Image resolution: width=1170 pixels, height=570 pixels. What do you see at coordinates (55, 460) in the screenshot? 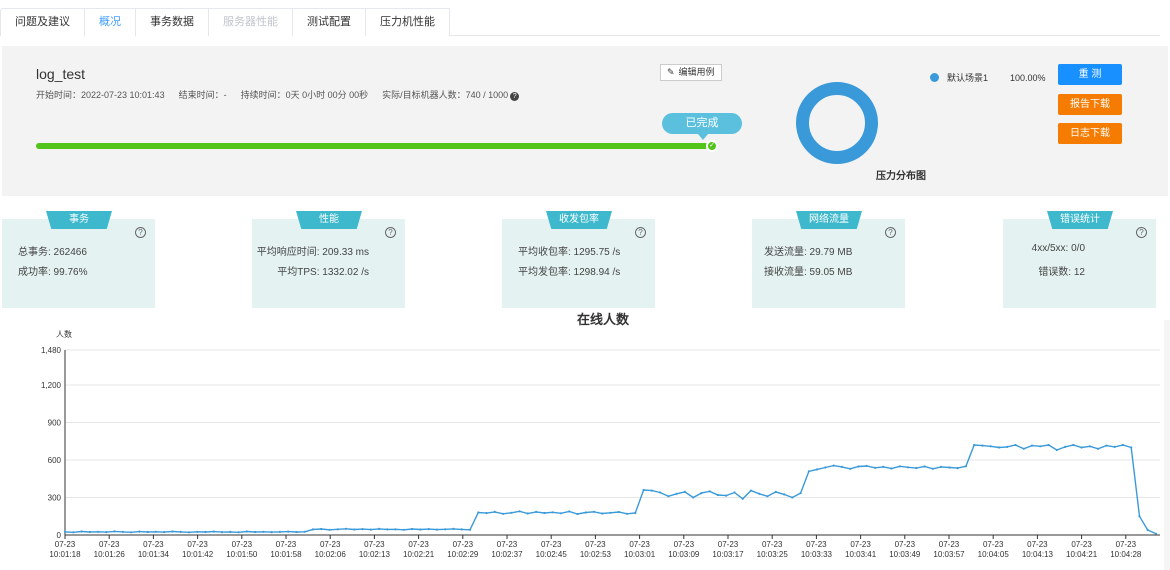
I see `y-tick-label: 600` at bounding box center [55, 460].